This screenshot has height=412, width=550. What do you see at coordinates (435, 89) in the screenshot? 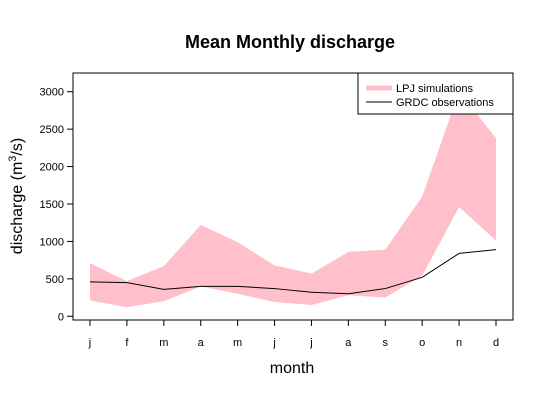
I see `legend-label-simulations: LPJ simulations` at bounding box center [435, 89].